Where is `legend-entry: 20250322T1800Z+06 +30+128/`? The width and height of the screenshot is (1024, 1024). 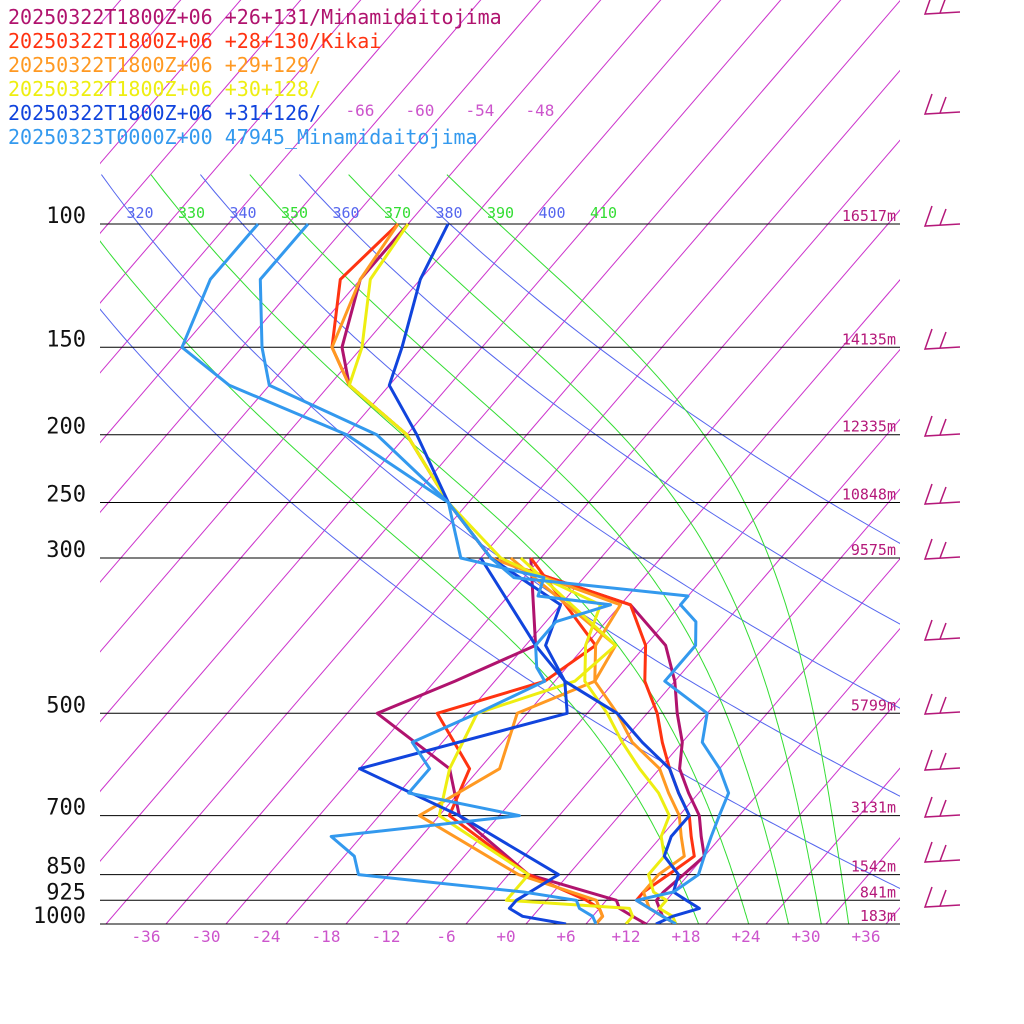 legend-entry: 20250322T1800Z+06 +30+128/ is located at coordinates (164, 89).